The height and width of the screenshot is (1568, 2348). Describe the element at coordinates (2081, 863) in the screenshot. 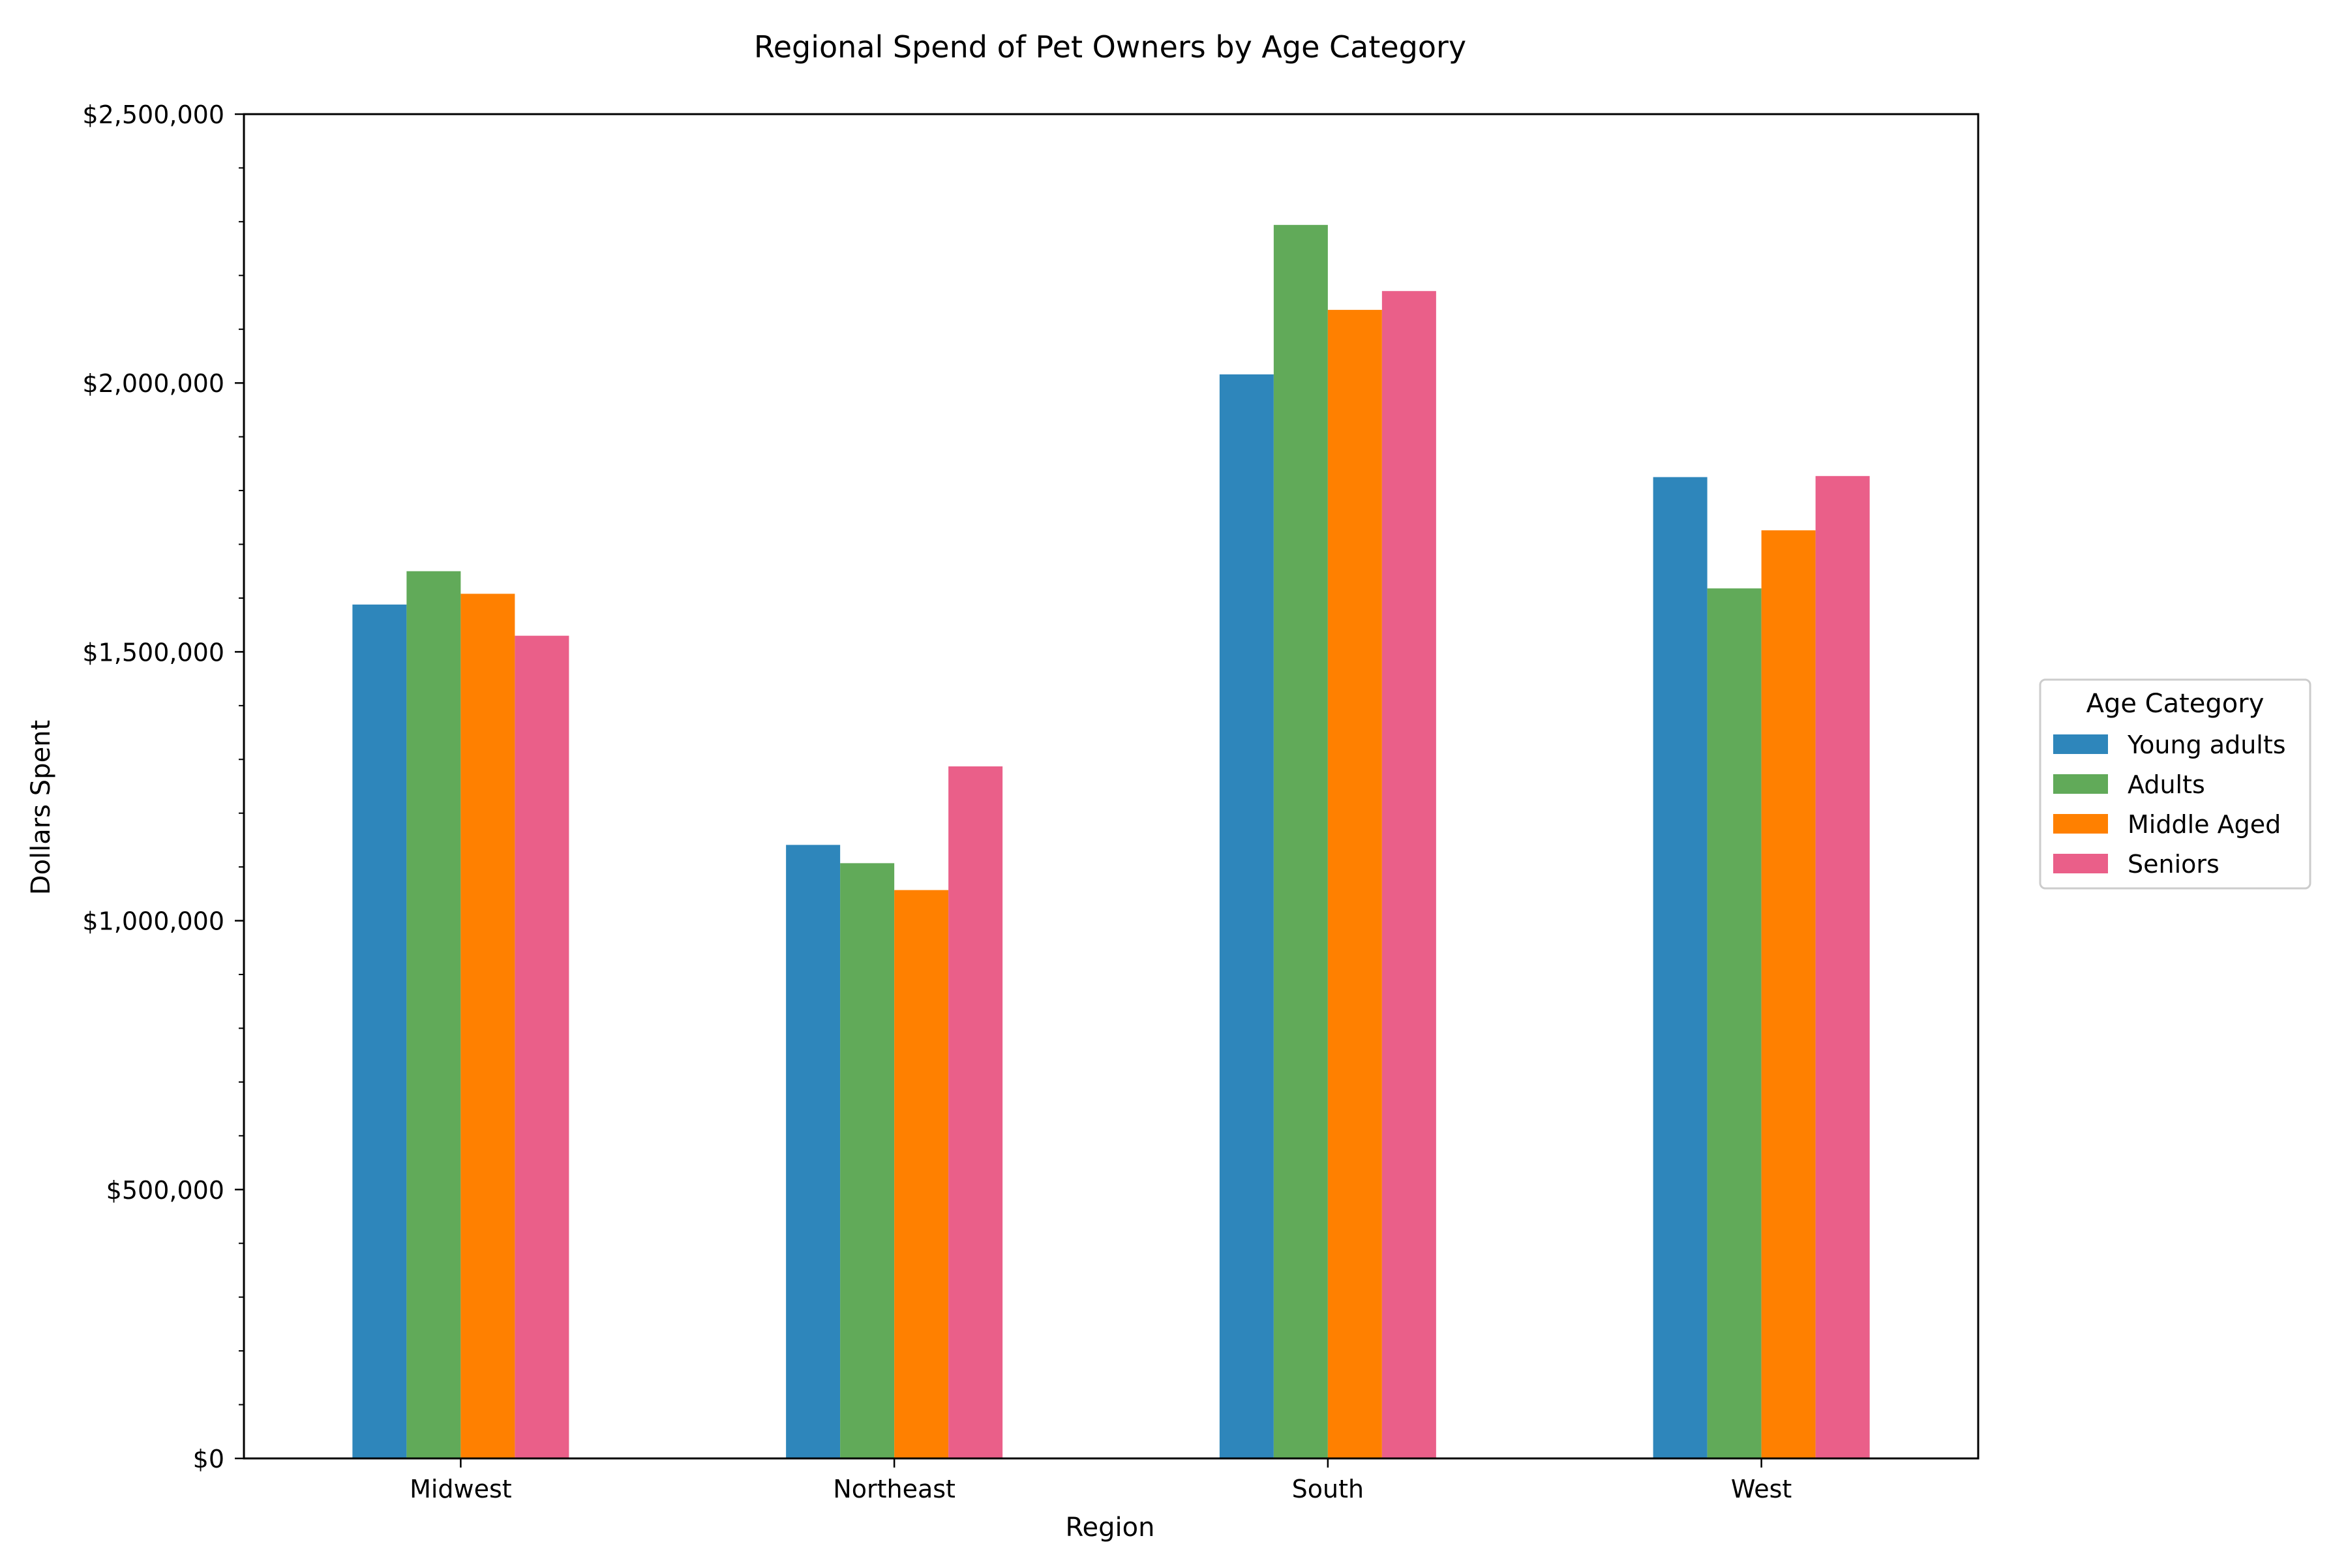

I see `legend-swatch-seniors` at that location.